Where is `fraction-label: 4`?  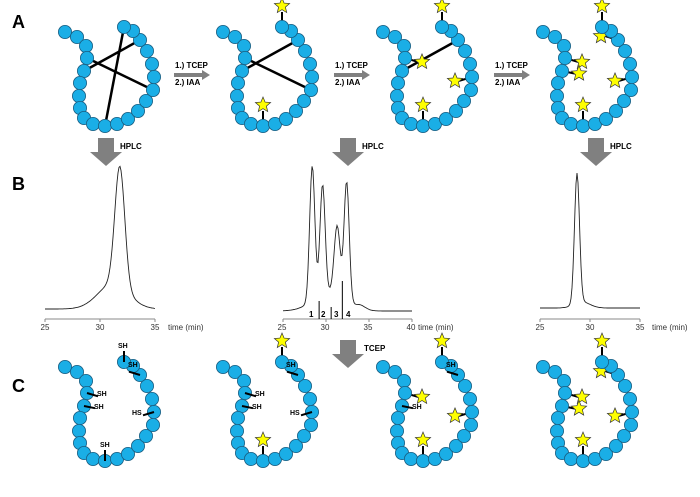 fraction-label: 4 is located at coordinates (348, 314).